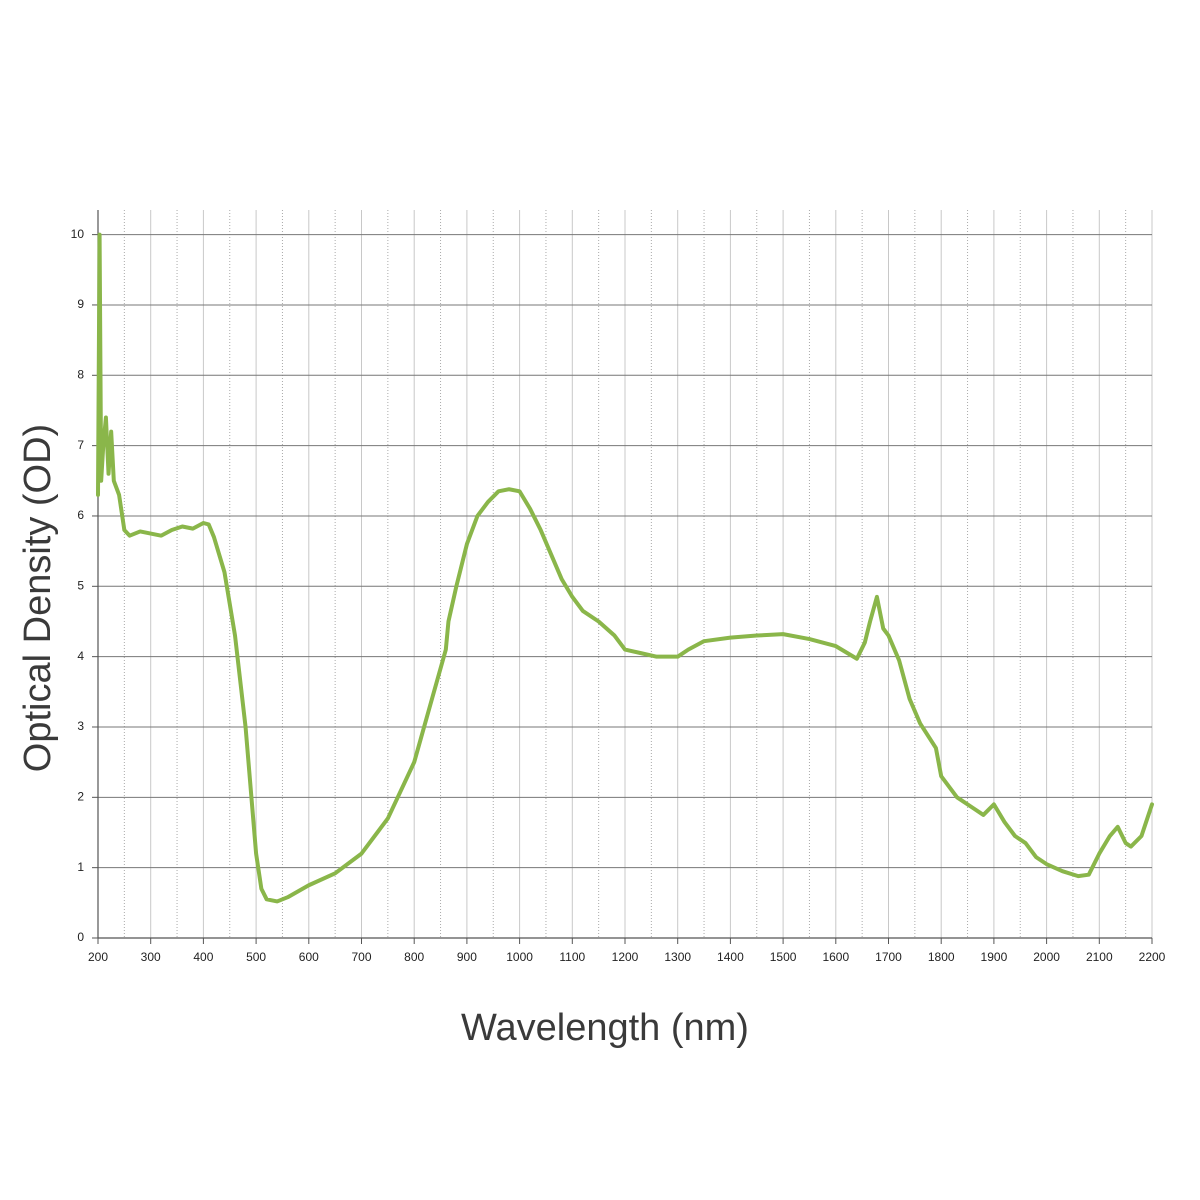 The height and width of the screenshot is (1200, 1200). I want to click on x-tick-label: 1700, so click(888, 957).